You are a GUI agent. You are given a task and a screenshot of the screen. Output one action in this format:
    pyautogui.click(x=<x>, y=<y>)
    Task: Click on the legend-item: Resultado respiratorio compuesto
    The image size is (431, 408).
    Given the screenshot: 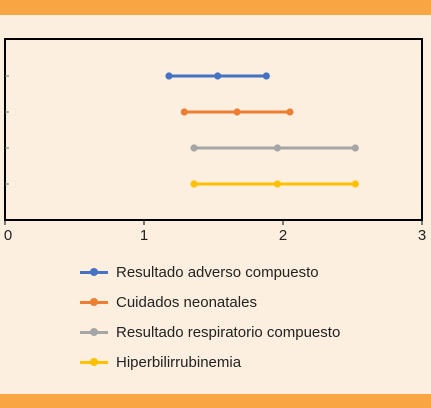 What is the action you would take?
    pyautogui.click(x=210, y=332)
    